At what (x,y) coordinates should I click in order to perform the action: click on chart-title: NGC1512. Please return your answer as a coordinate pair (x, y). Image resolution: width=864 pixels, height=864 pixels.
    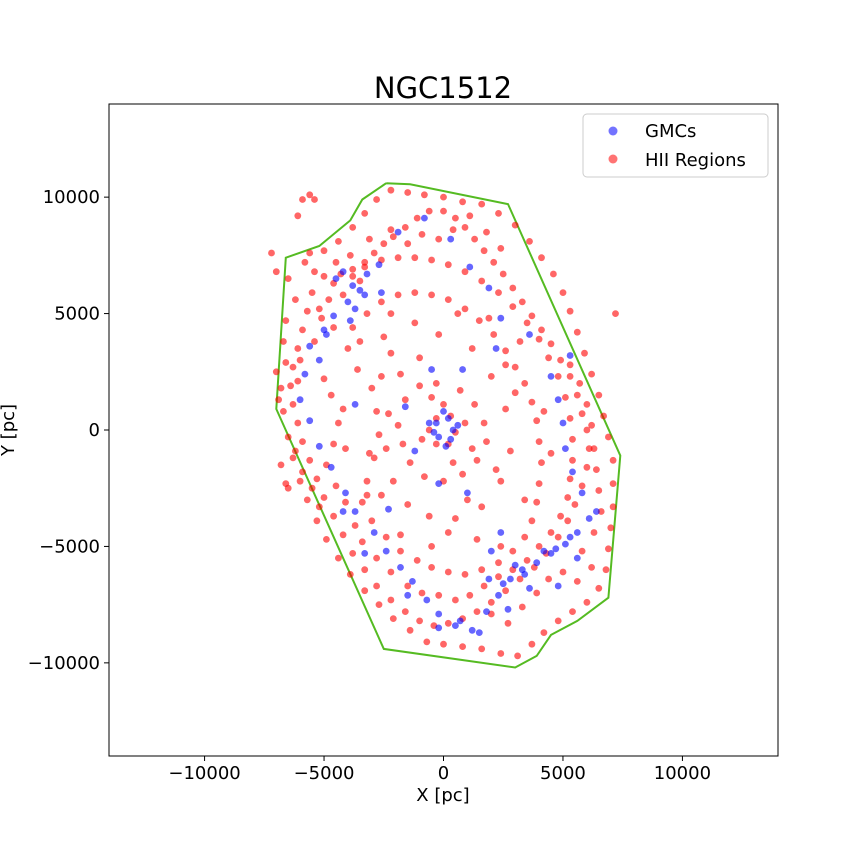
    Looking at the image, I should click on (443, 88).